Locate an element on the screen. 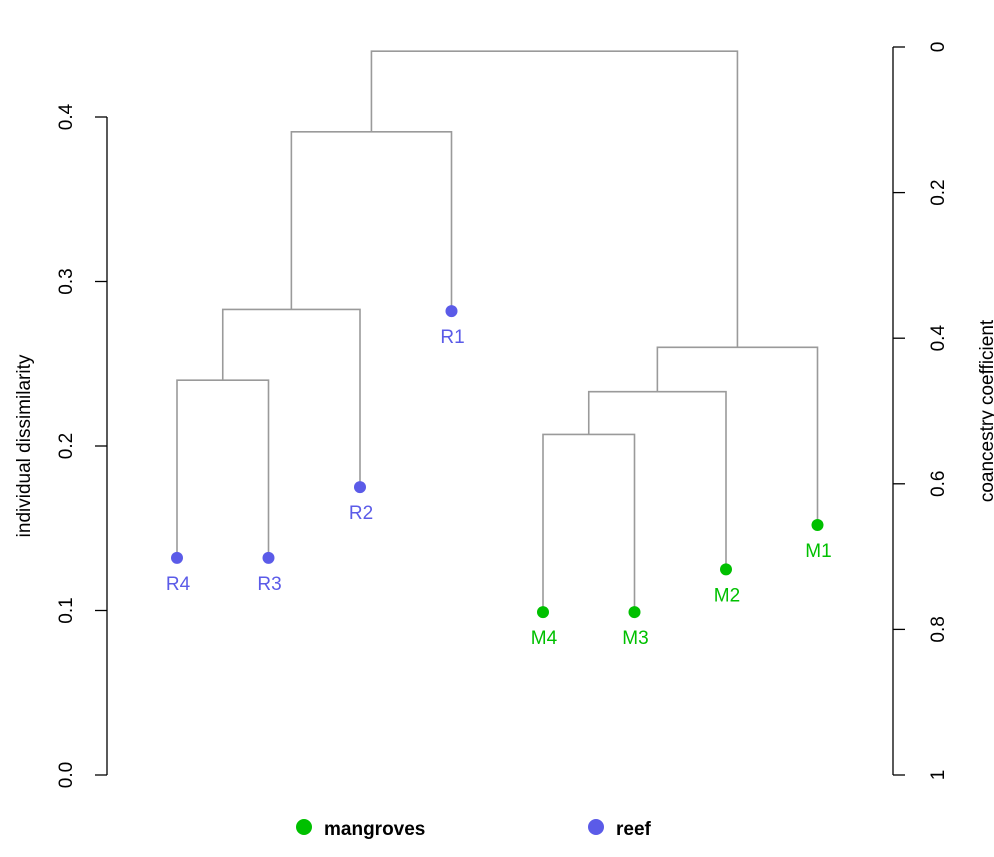 The image size is (994, 857). leaf-point-R1 is located at coordinates (451, 311).